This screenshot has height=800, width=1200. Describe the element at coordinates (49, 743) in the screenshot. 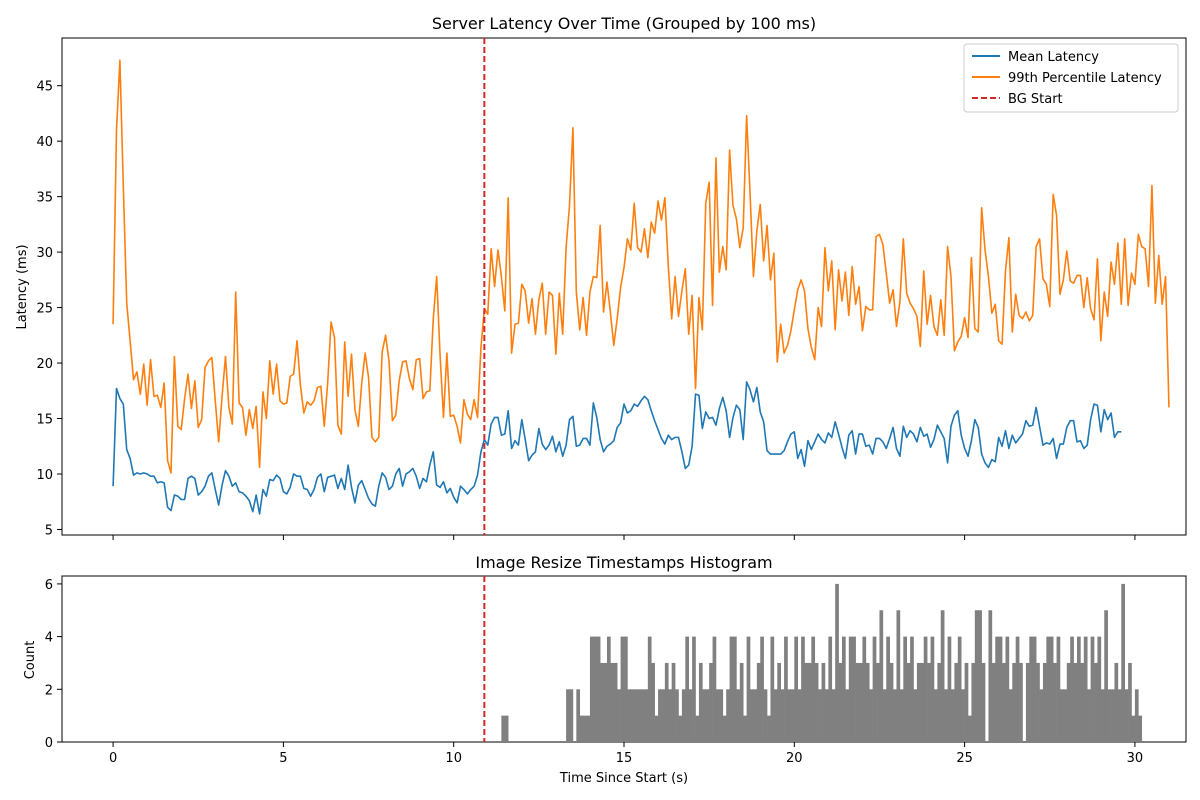

I see `histogram-y-tick-label: 0` at that location.